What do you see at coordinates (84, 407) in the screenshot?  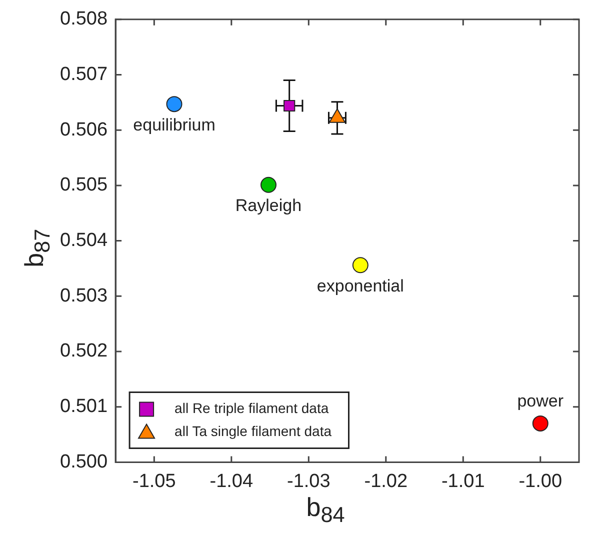 I see `y-tick-label: 0.501` at bounding box center [84, 407].